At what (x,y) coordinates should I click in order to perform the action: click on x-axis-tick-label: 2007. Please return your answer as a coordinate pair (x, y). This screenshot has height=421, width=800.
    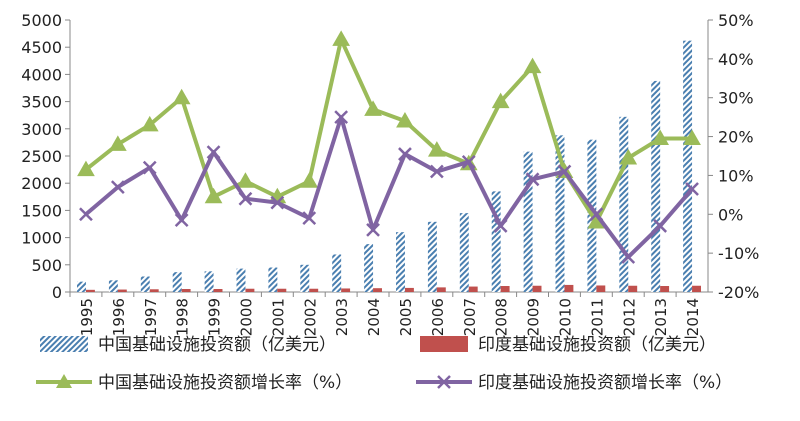
    Looking at the image, I should click on (470, 317).